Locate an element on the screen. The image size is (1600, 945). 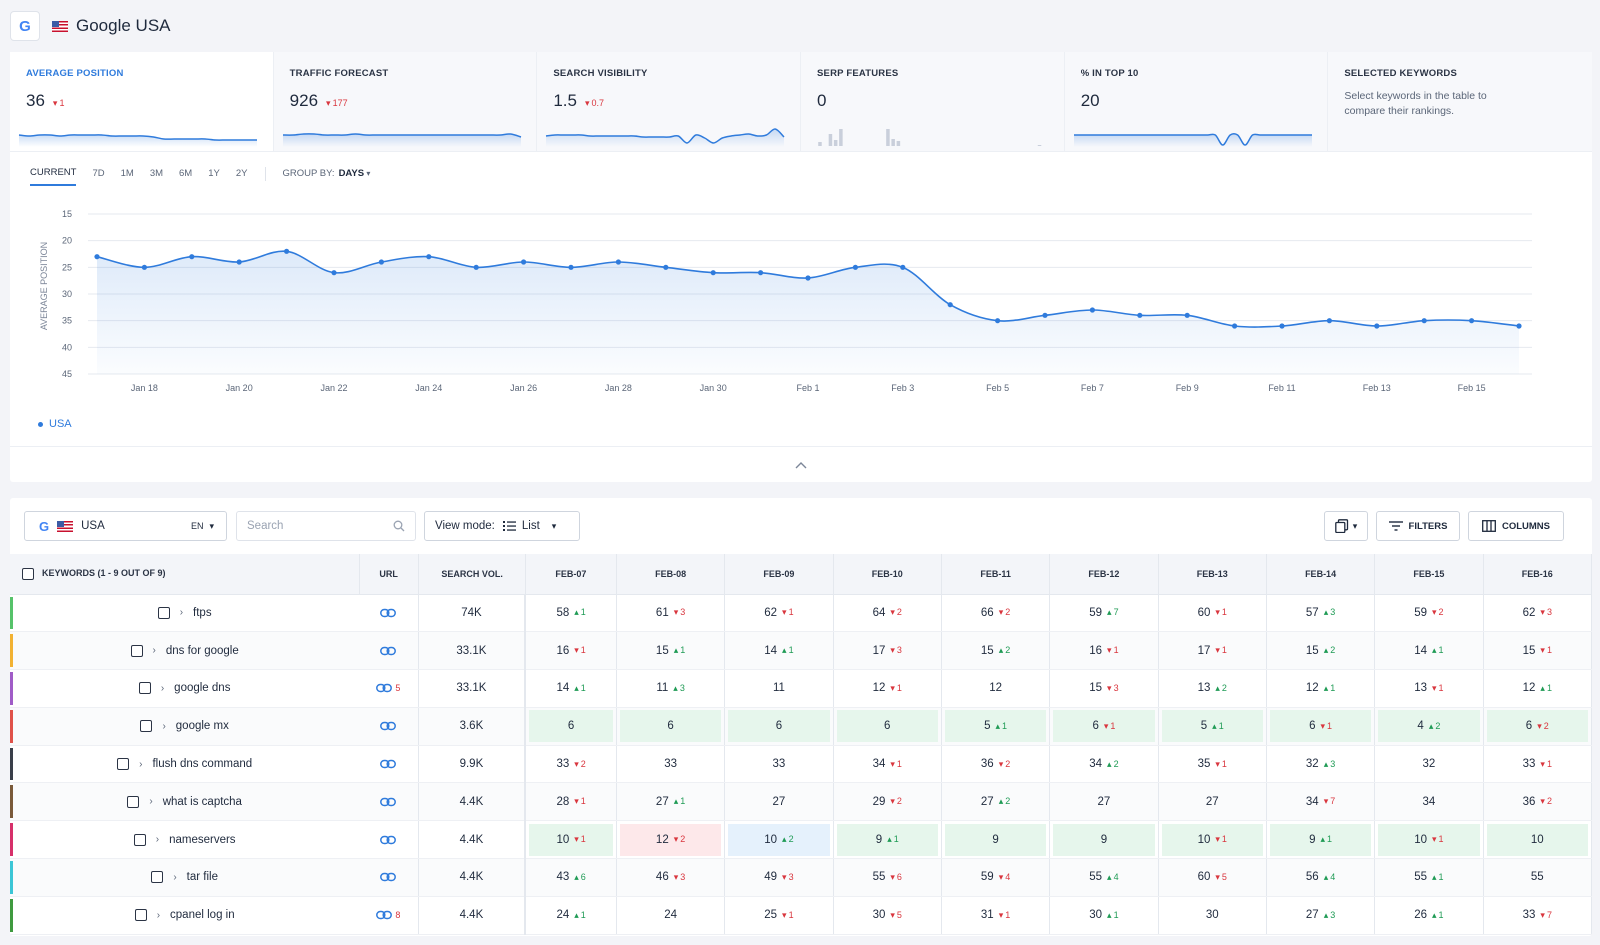
search-box is located at coordinates (326, 526).